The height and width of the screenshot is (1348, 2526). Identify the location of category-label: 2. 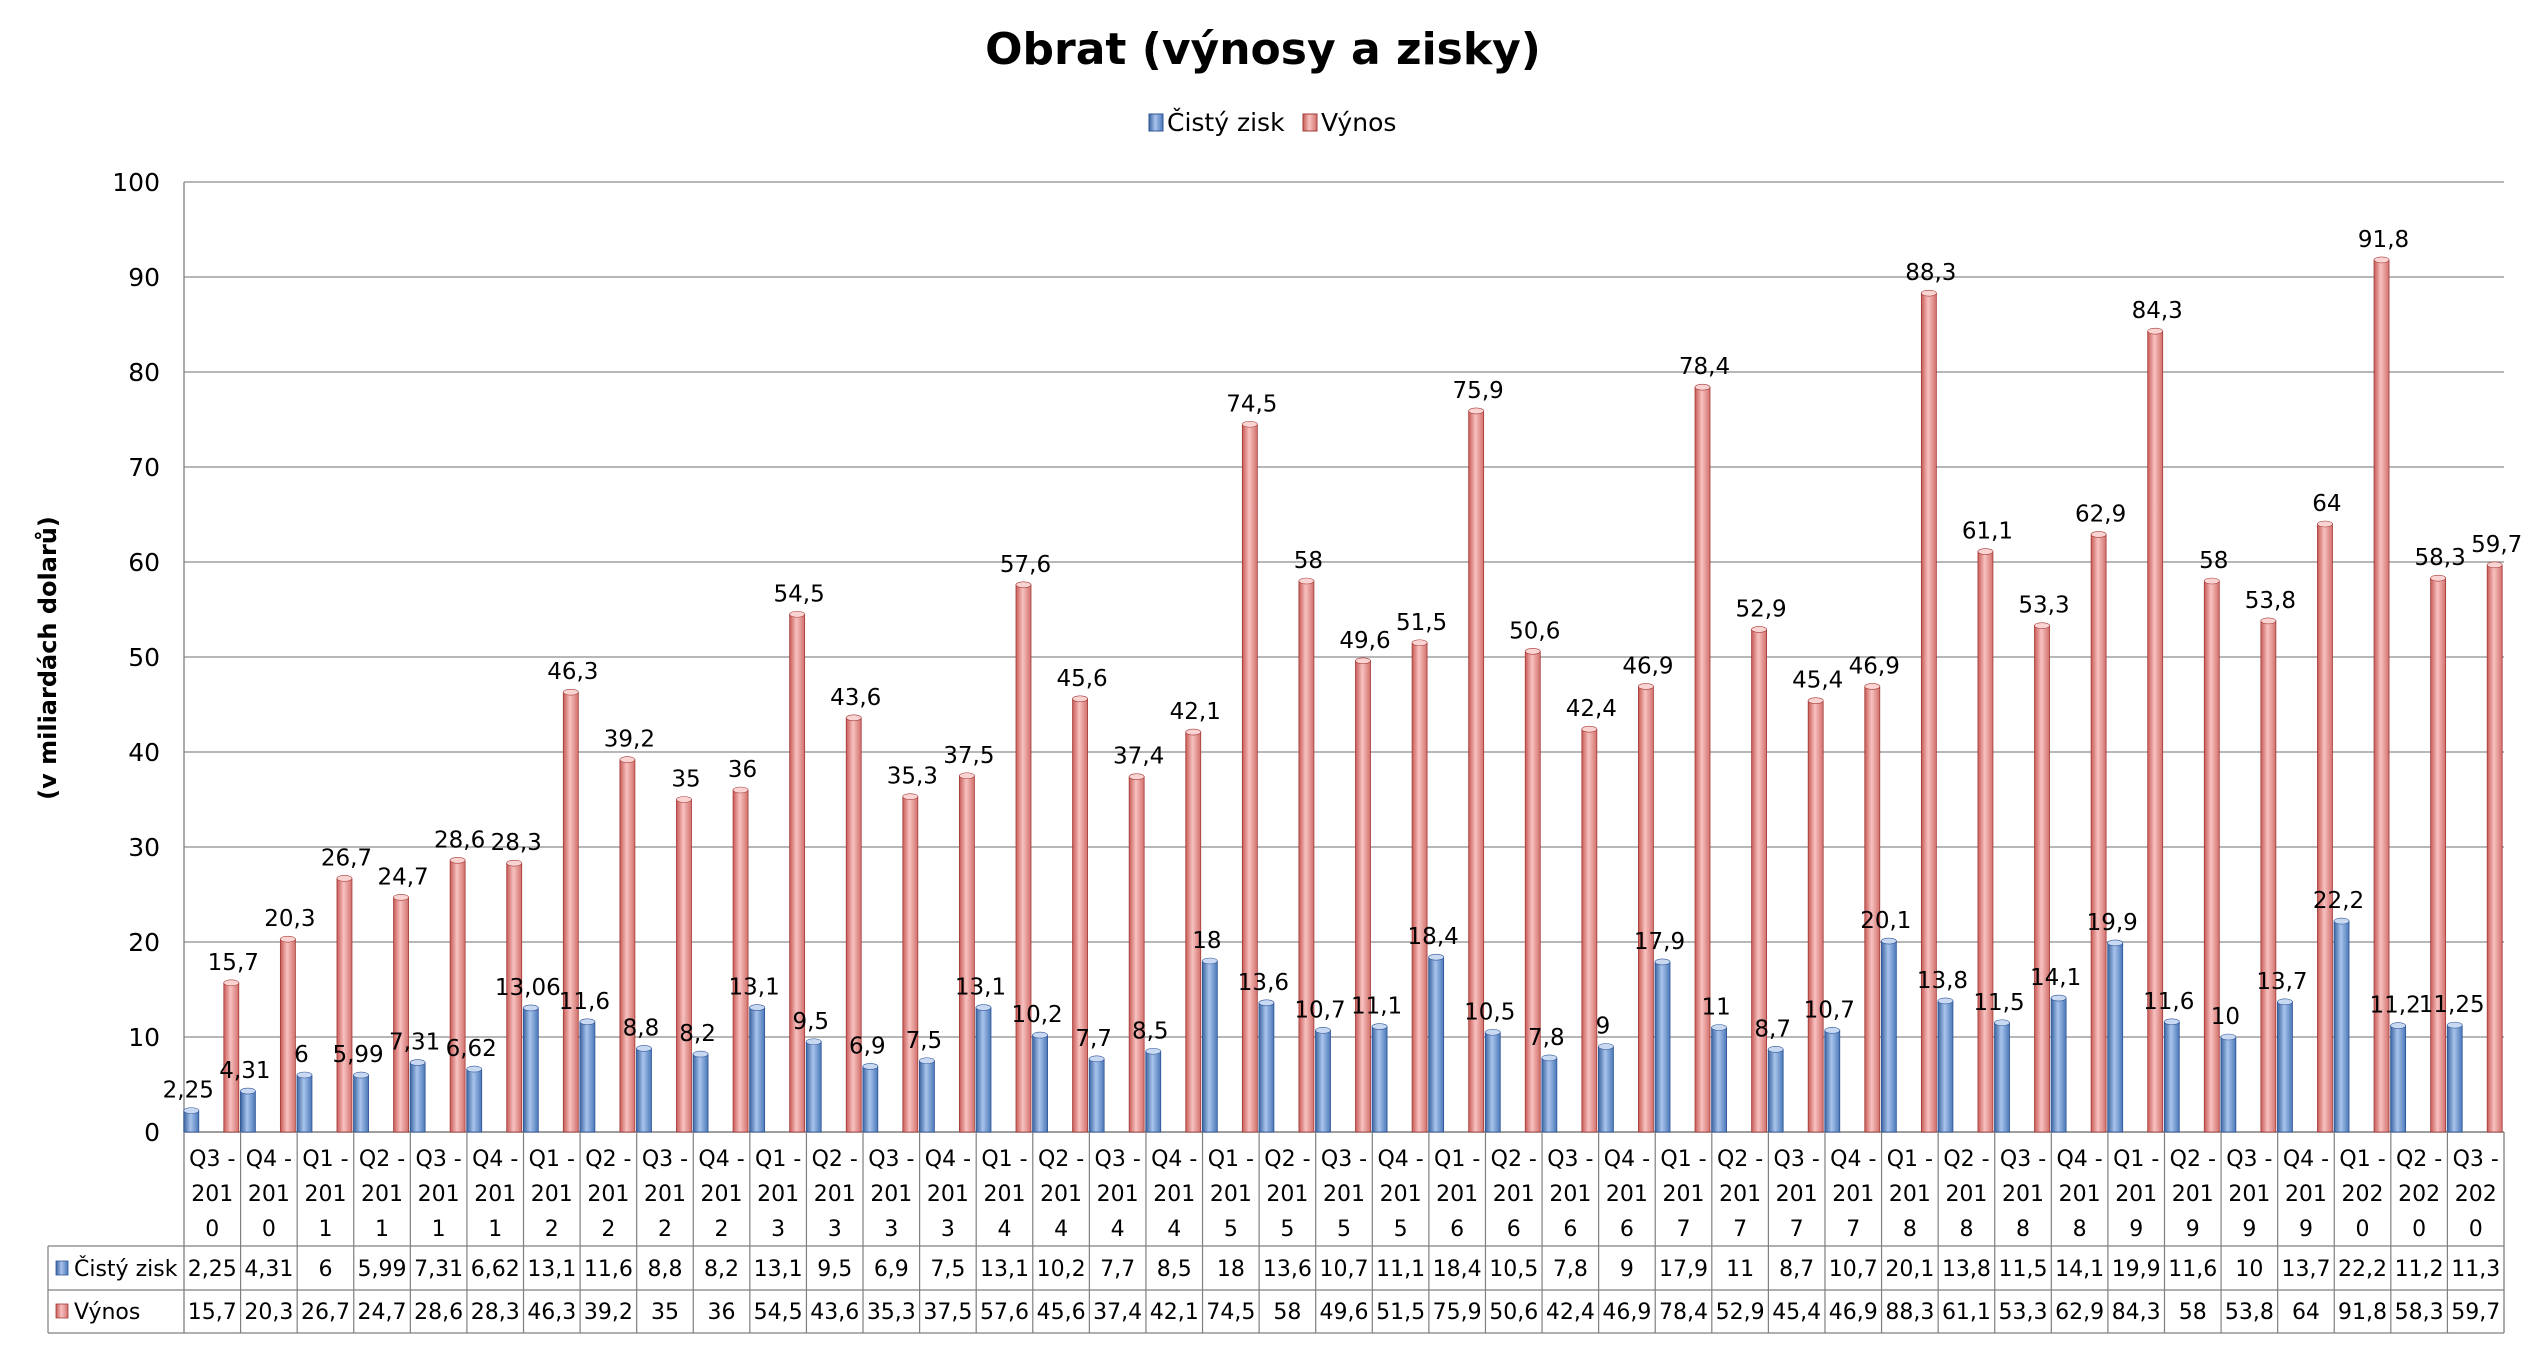
(665, 1229).